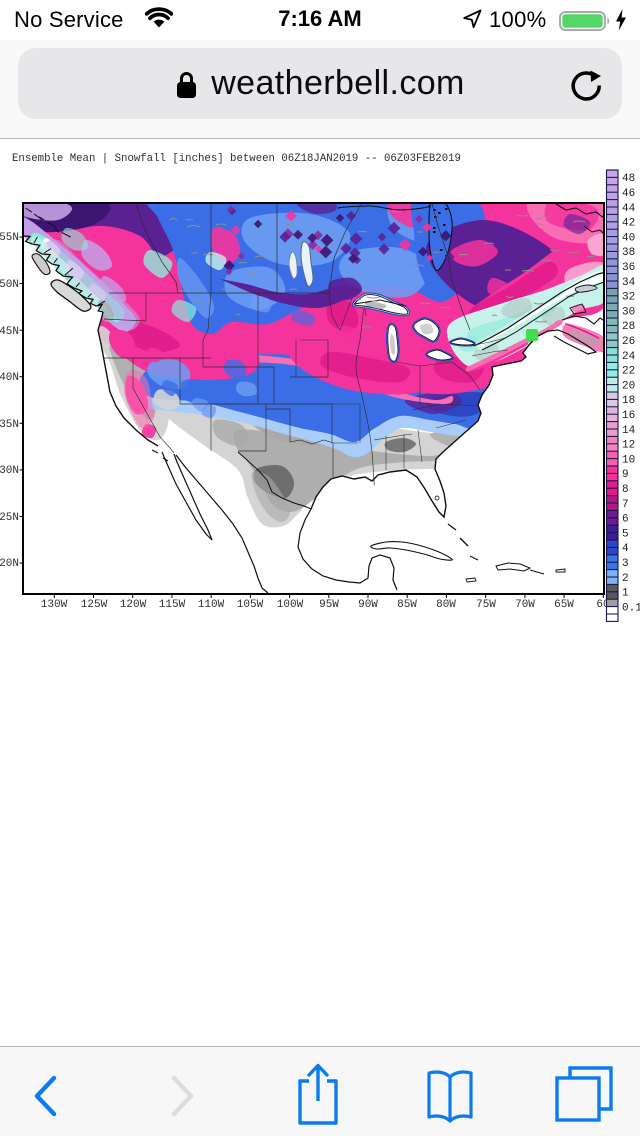 The image size is (640, 1136). What do you see at coordinates (446, 605) in the screenshot?
I see `svg-text: 80W` at bounding box center [446, 605].